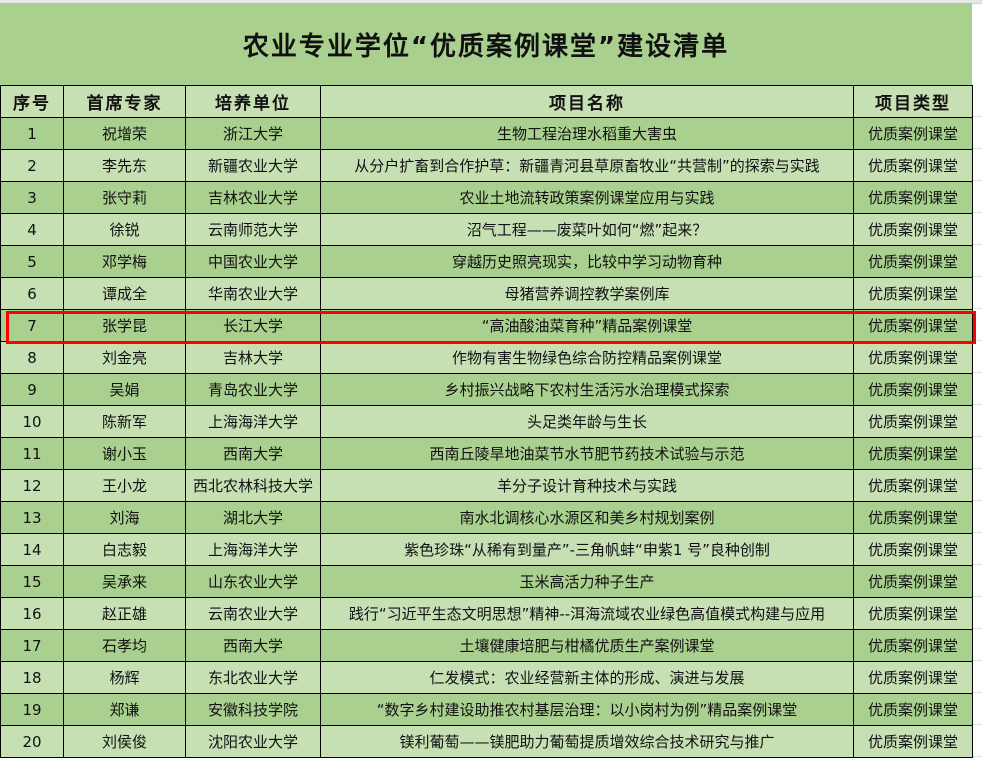 The width and height of the screenshot is (982, 761). I want to click on cell-no: 16, so click(32, 613).